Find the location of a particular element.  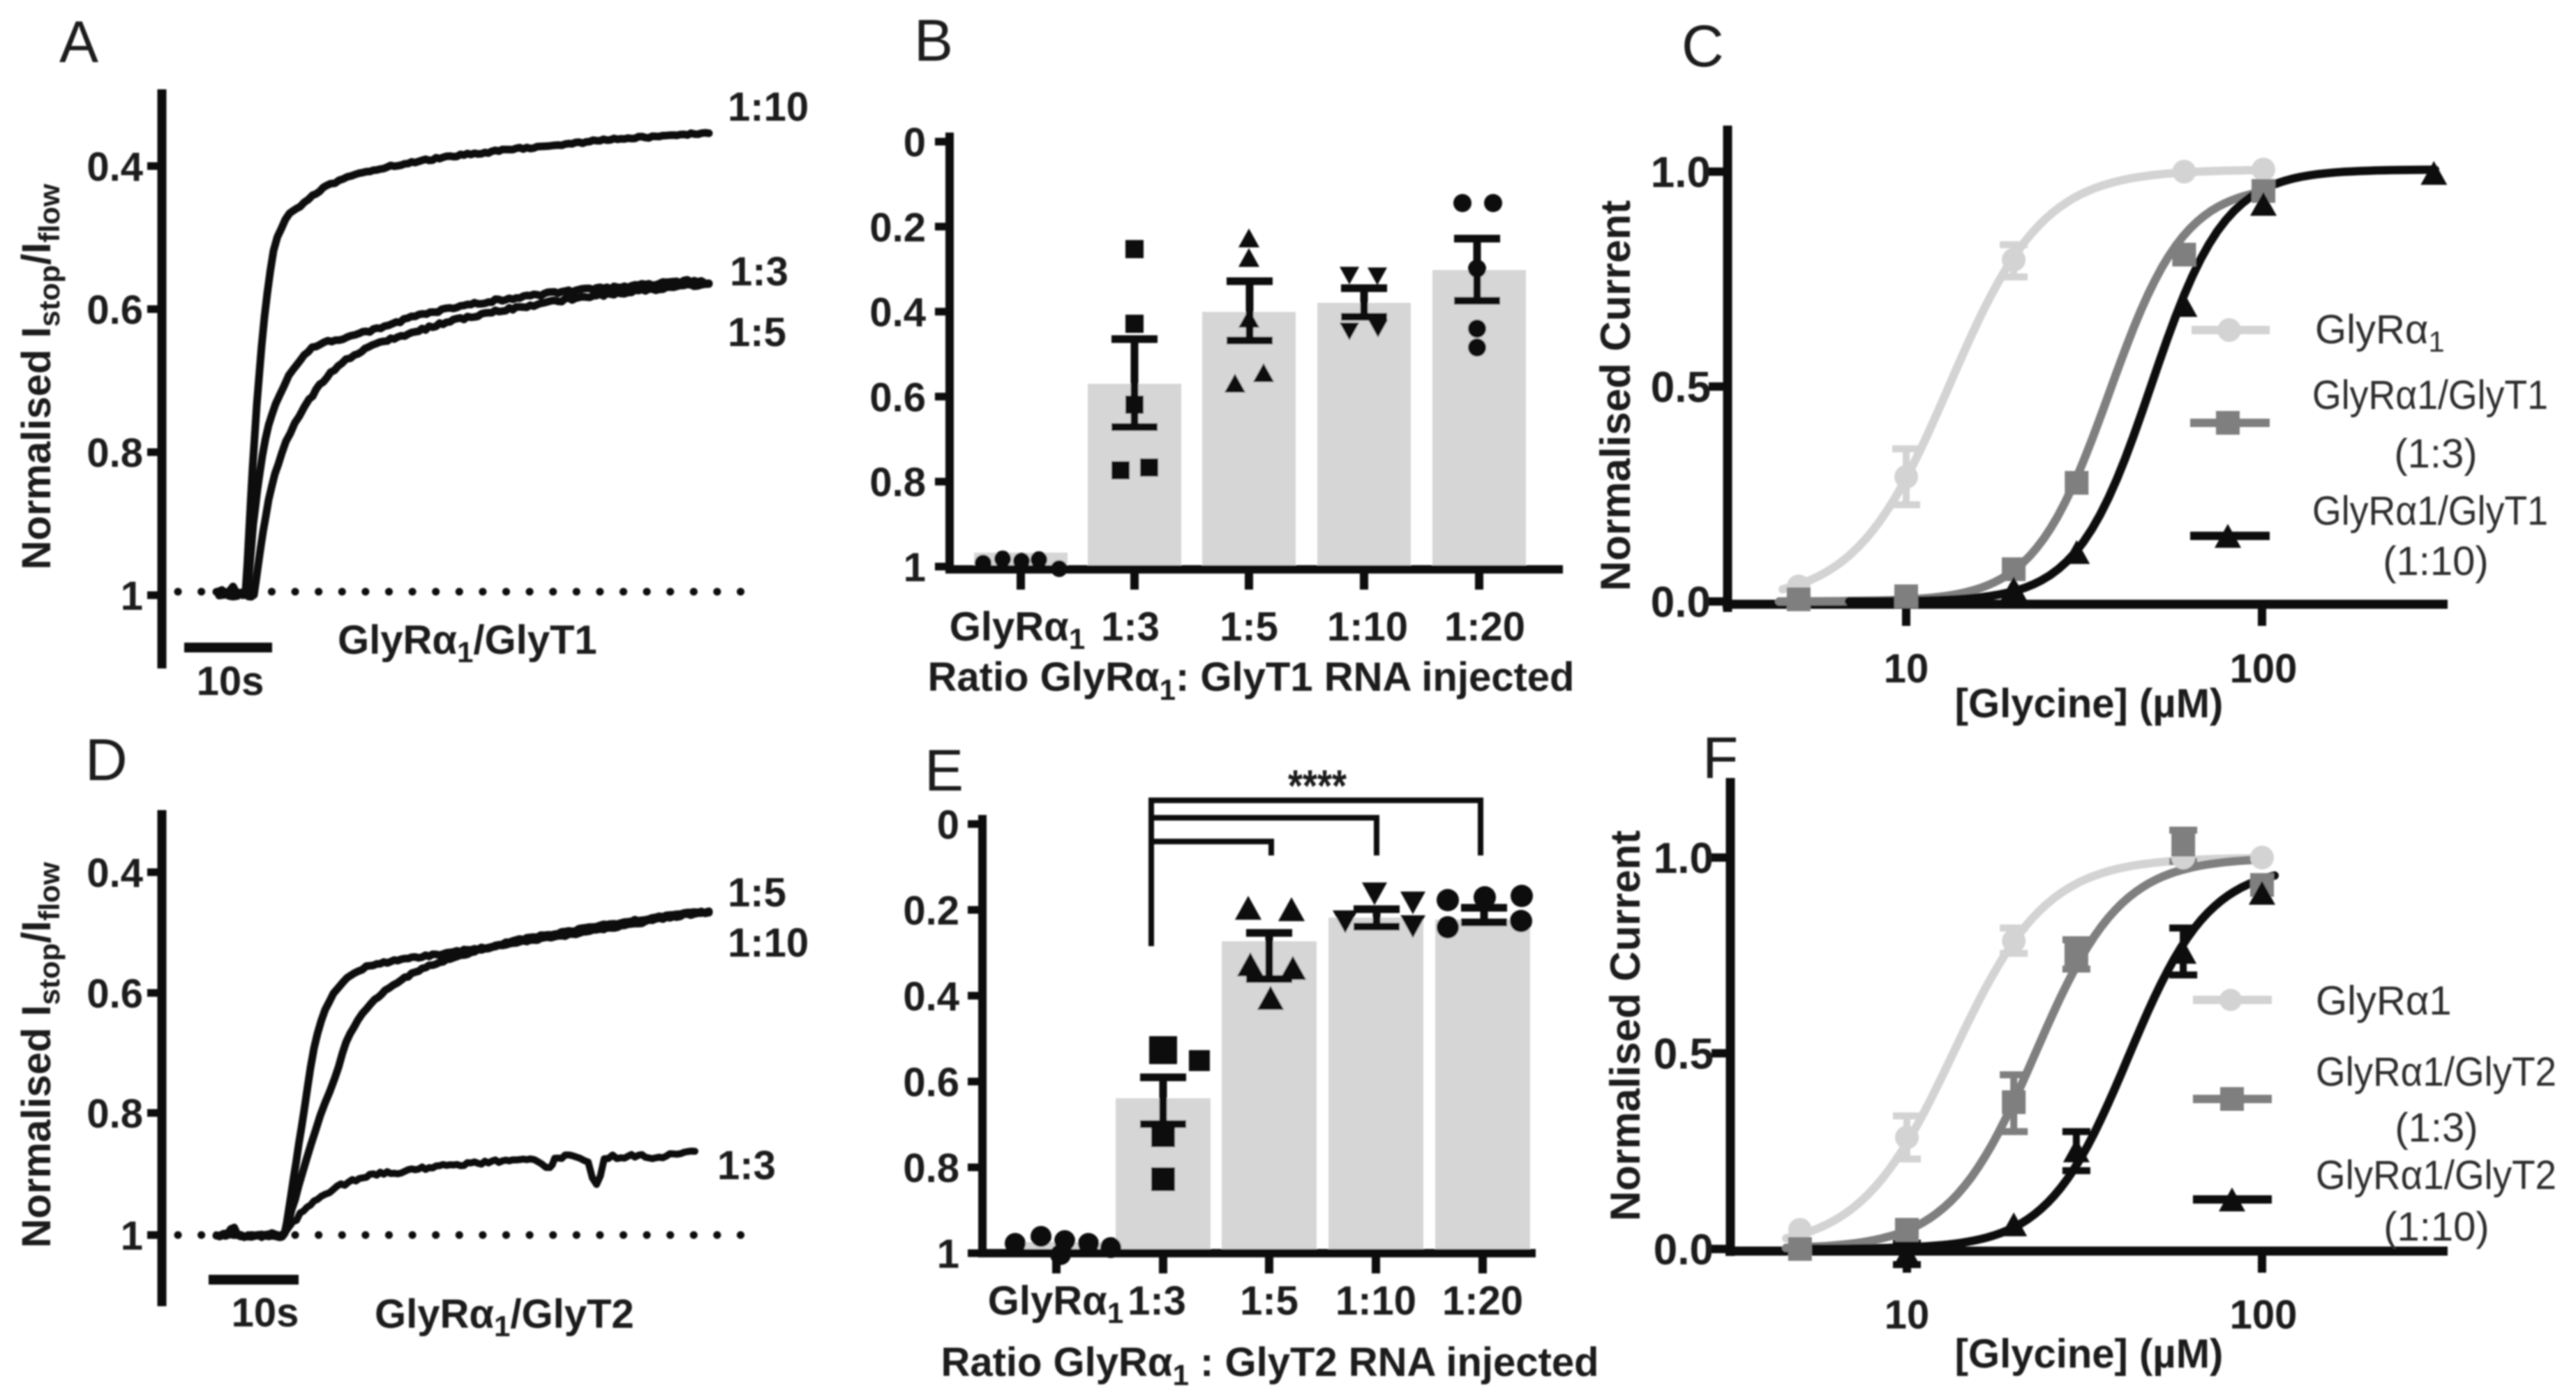

svg-text:Ratio GlyRα1 : GlyT2 RNA injec: Ratio GlyRα1 : GlyT2 RNA injected is located at coordinates (1269, 1365).